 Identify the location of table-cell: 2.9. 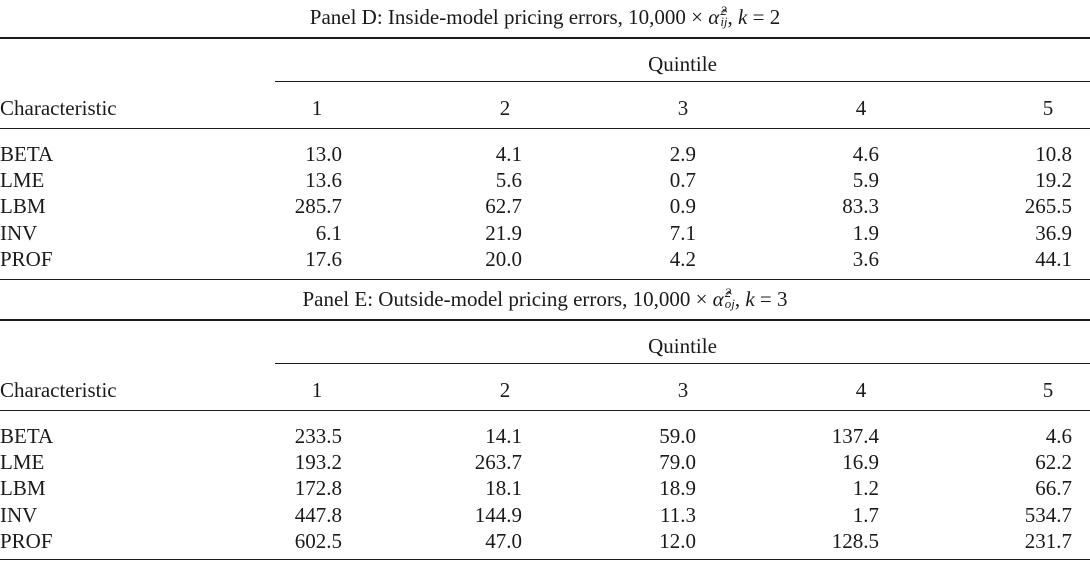
(682, 154).